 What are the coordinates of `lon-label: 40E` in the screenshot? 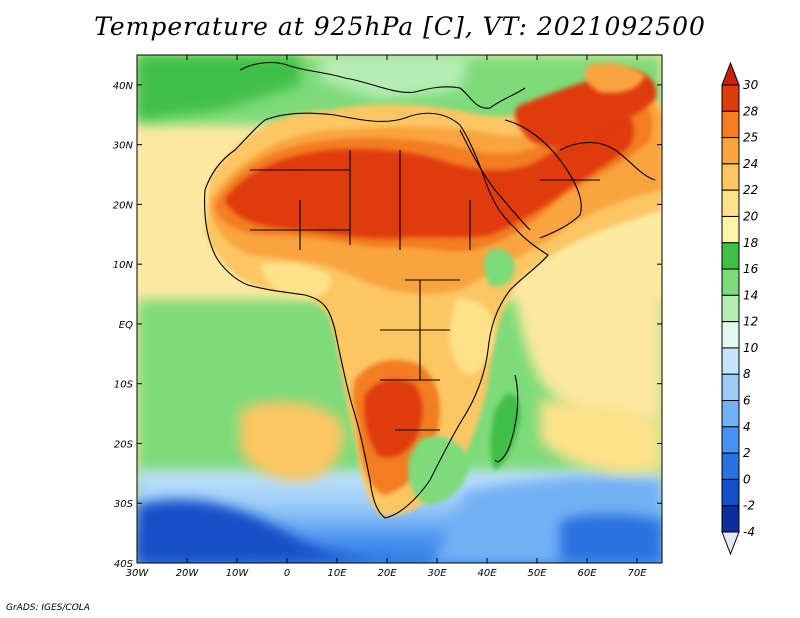 It's located at (487, 573).